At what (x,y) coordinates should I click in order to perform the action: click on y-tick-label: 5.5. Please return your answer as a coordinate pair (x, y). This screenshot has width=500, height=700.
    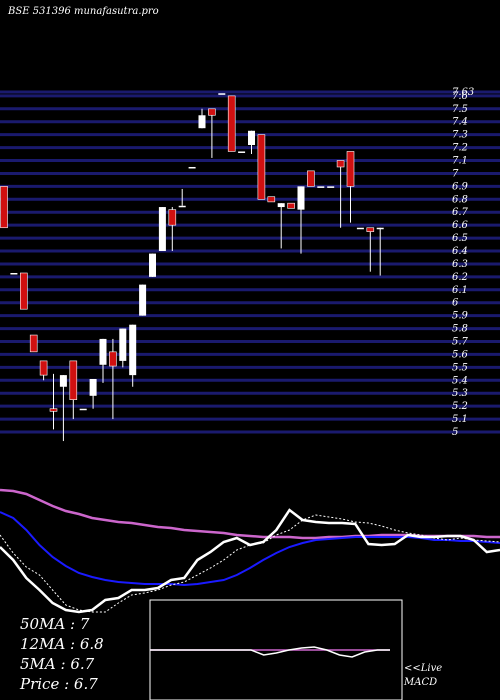
    Looking at the image, I should click on (460, 367).